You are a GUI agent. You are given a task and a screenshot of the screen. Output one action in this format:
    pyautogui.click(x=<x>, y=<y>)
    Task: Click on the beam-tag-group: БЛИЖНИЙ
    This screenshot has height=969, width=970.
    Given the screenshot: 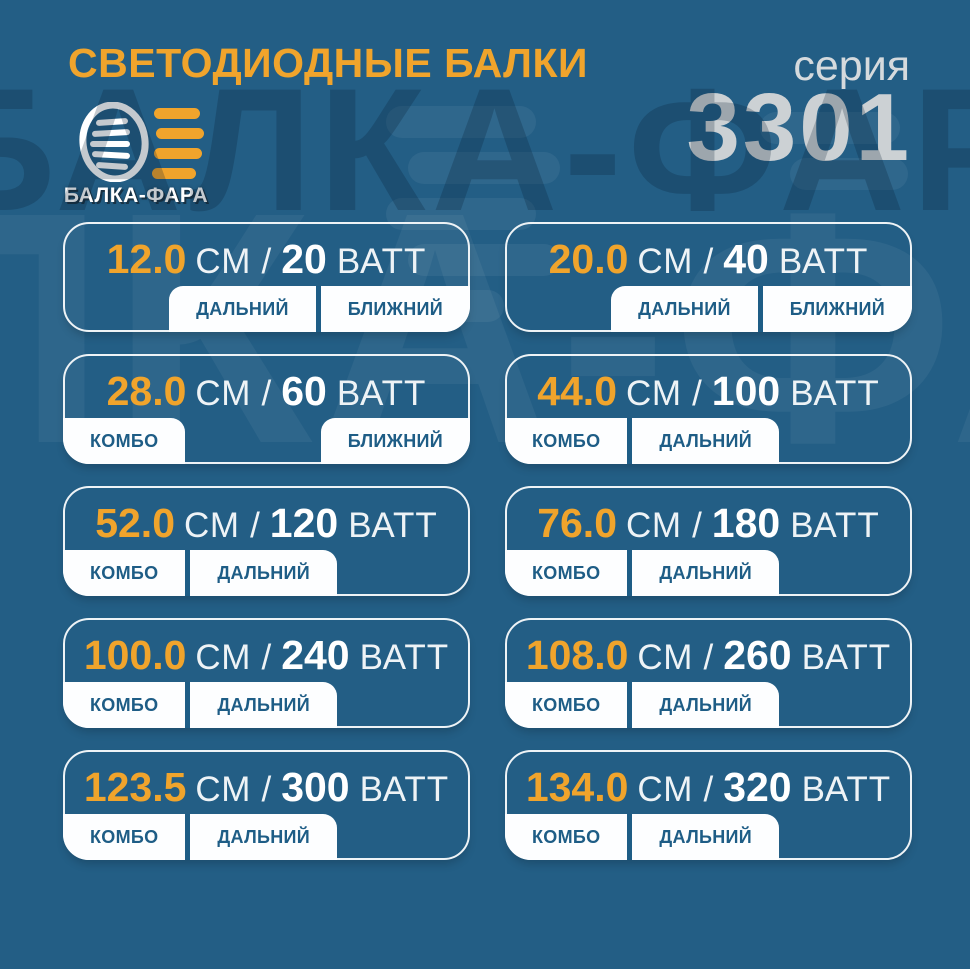 What is the action you would take?
    pyautogui.click(x=395, y=441)
    